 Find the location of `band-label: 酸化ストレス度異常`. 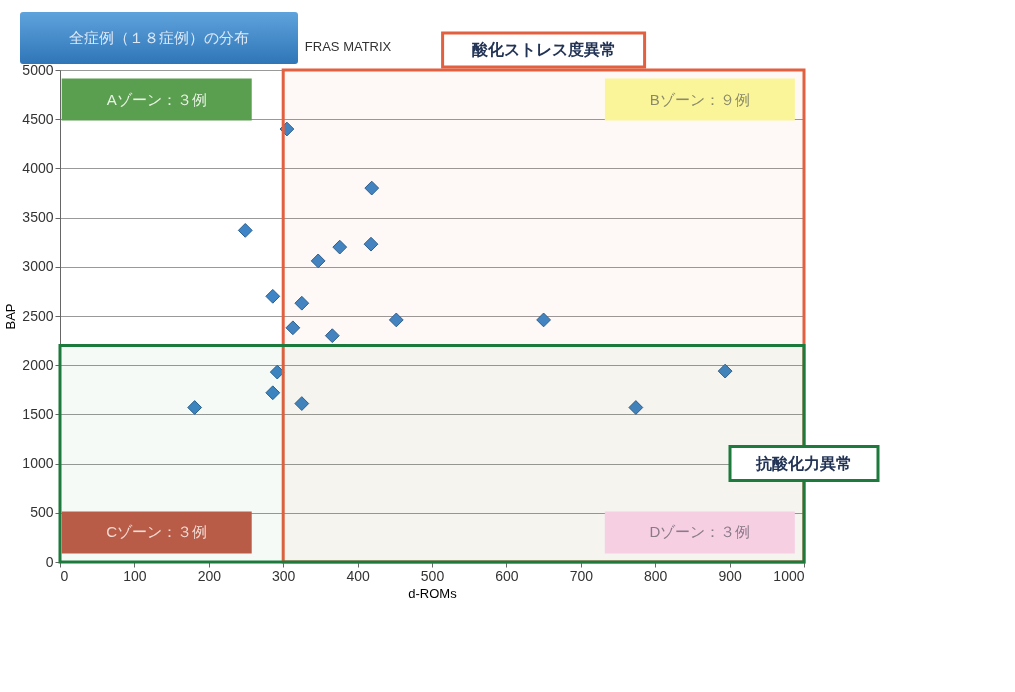

band-label: 酸化ストレス度異常 is located at coordinates (543, 49).